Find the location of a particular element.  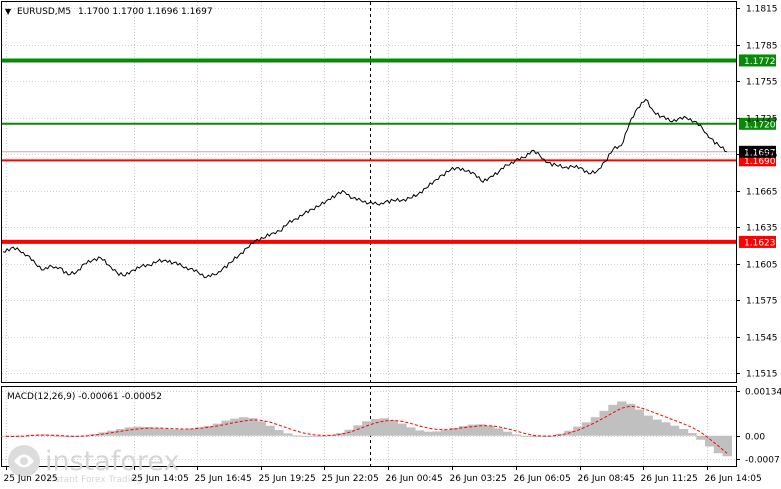

macd-tick-label: 0.00 is located at coordinates (755, 438).